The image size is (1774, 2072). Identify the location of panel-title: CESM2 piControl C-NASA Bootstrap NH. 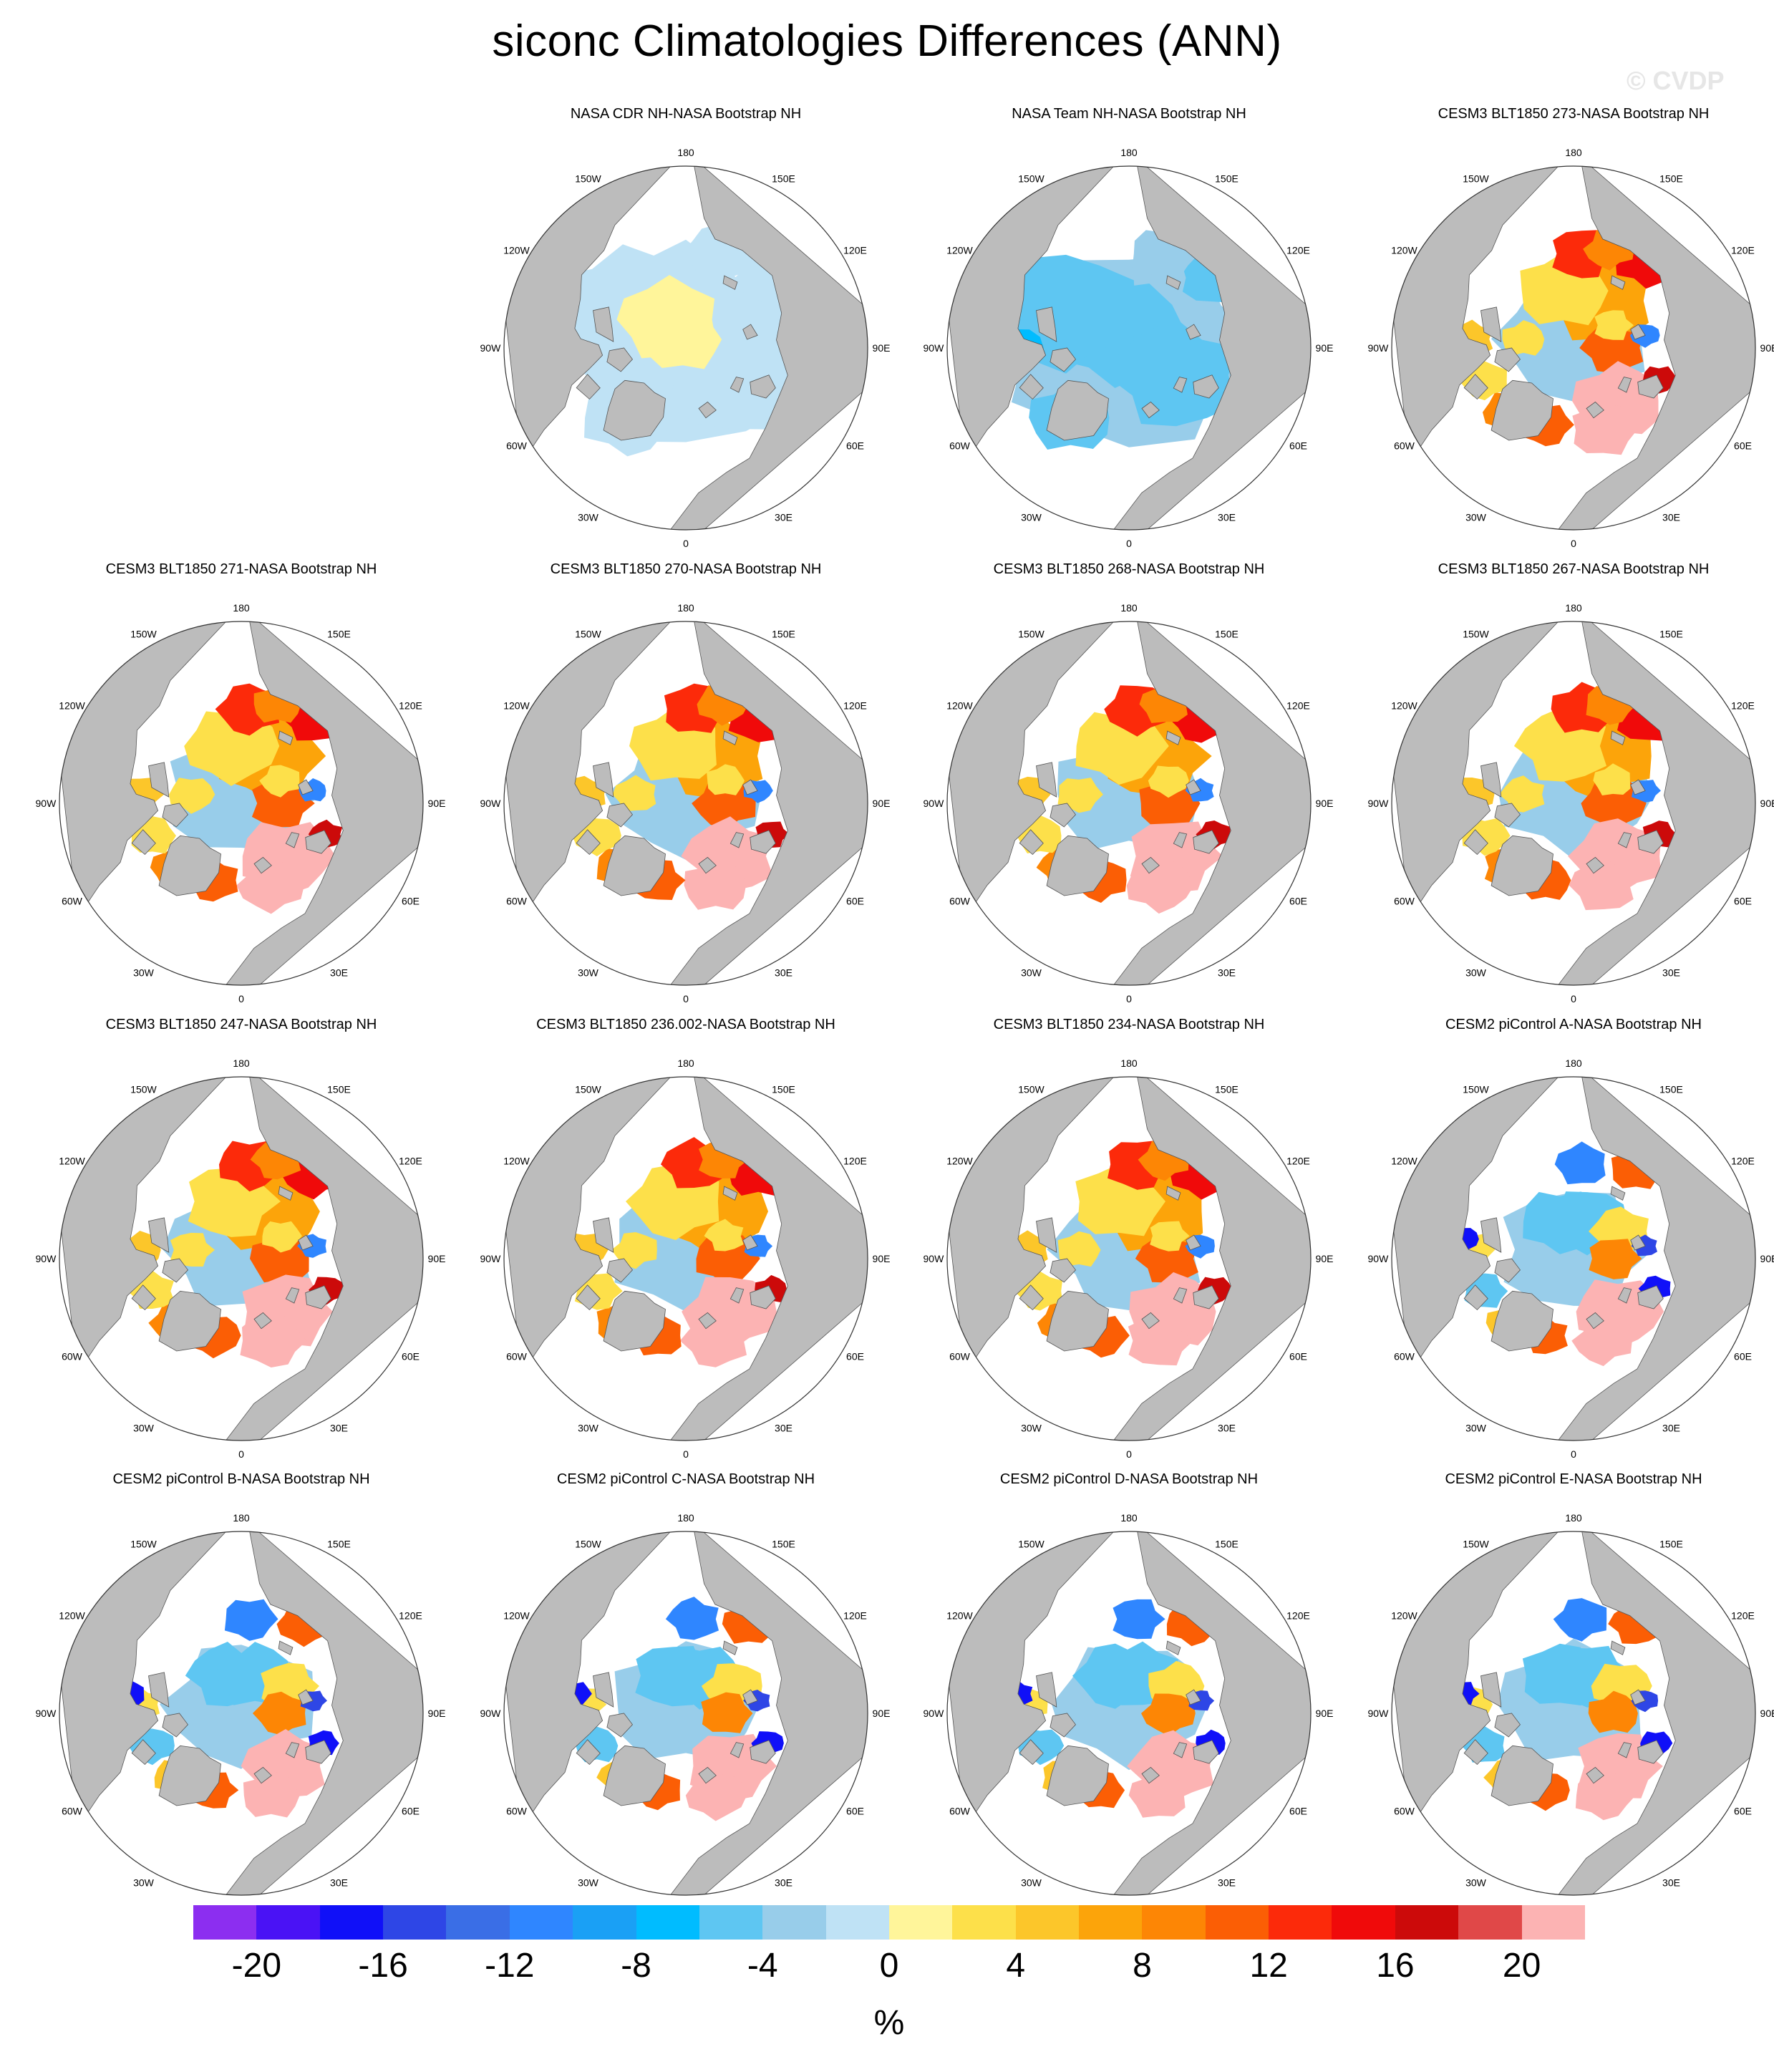
(686, 1479).